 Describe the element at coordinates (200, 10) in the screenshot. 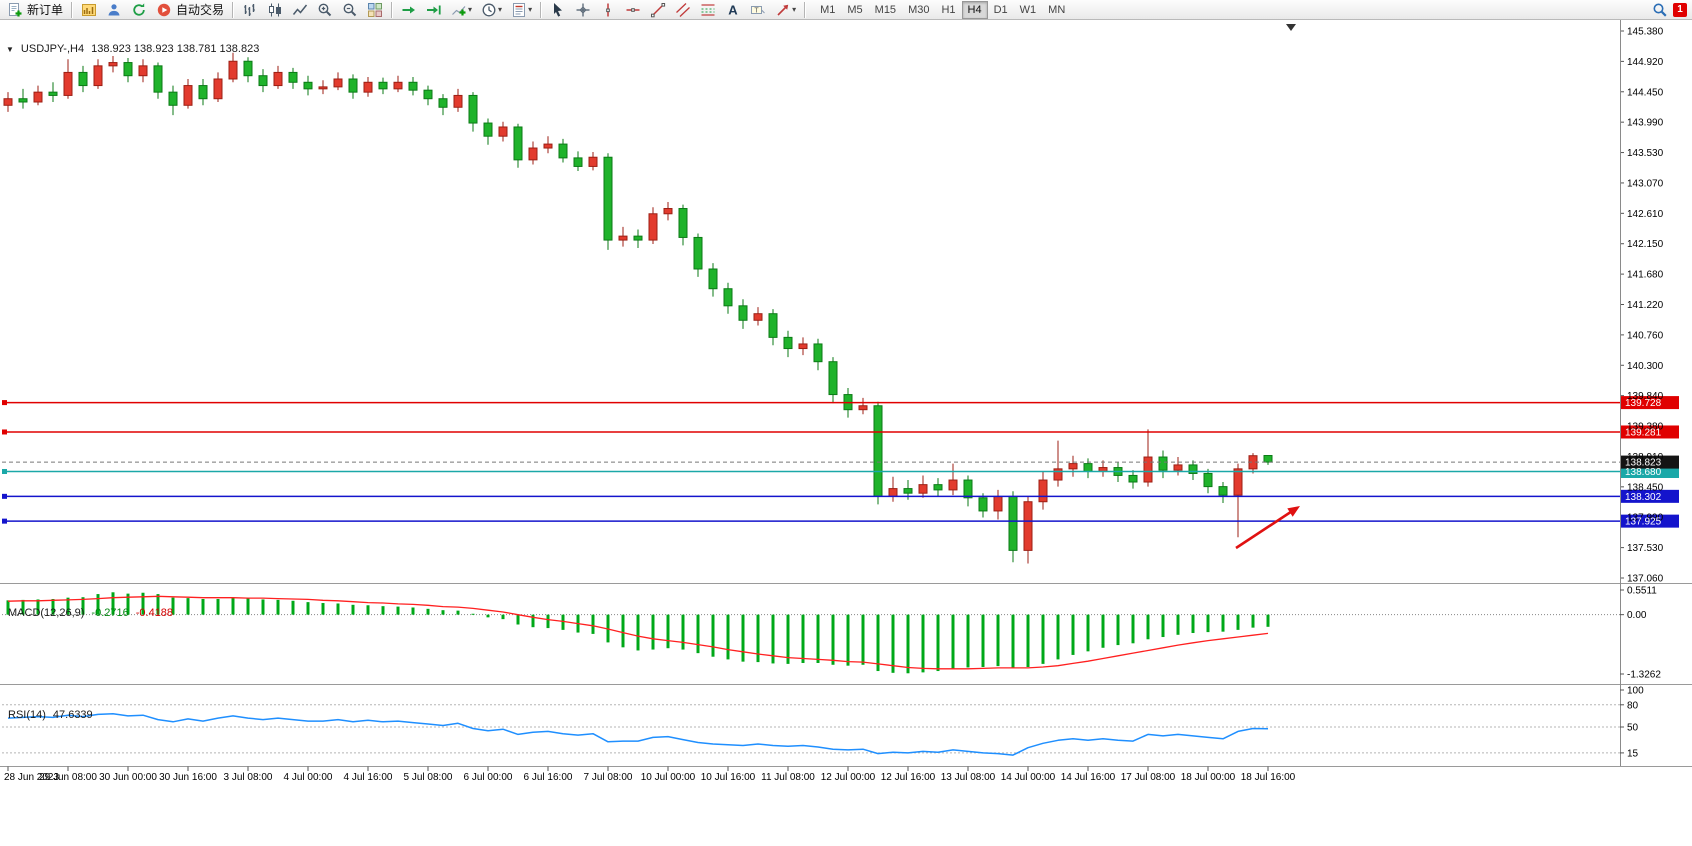

I see `autotrading-label: 自动交易` at that location.